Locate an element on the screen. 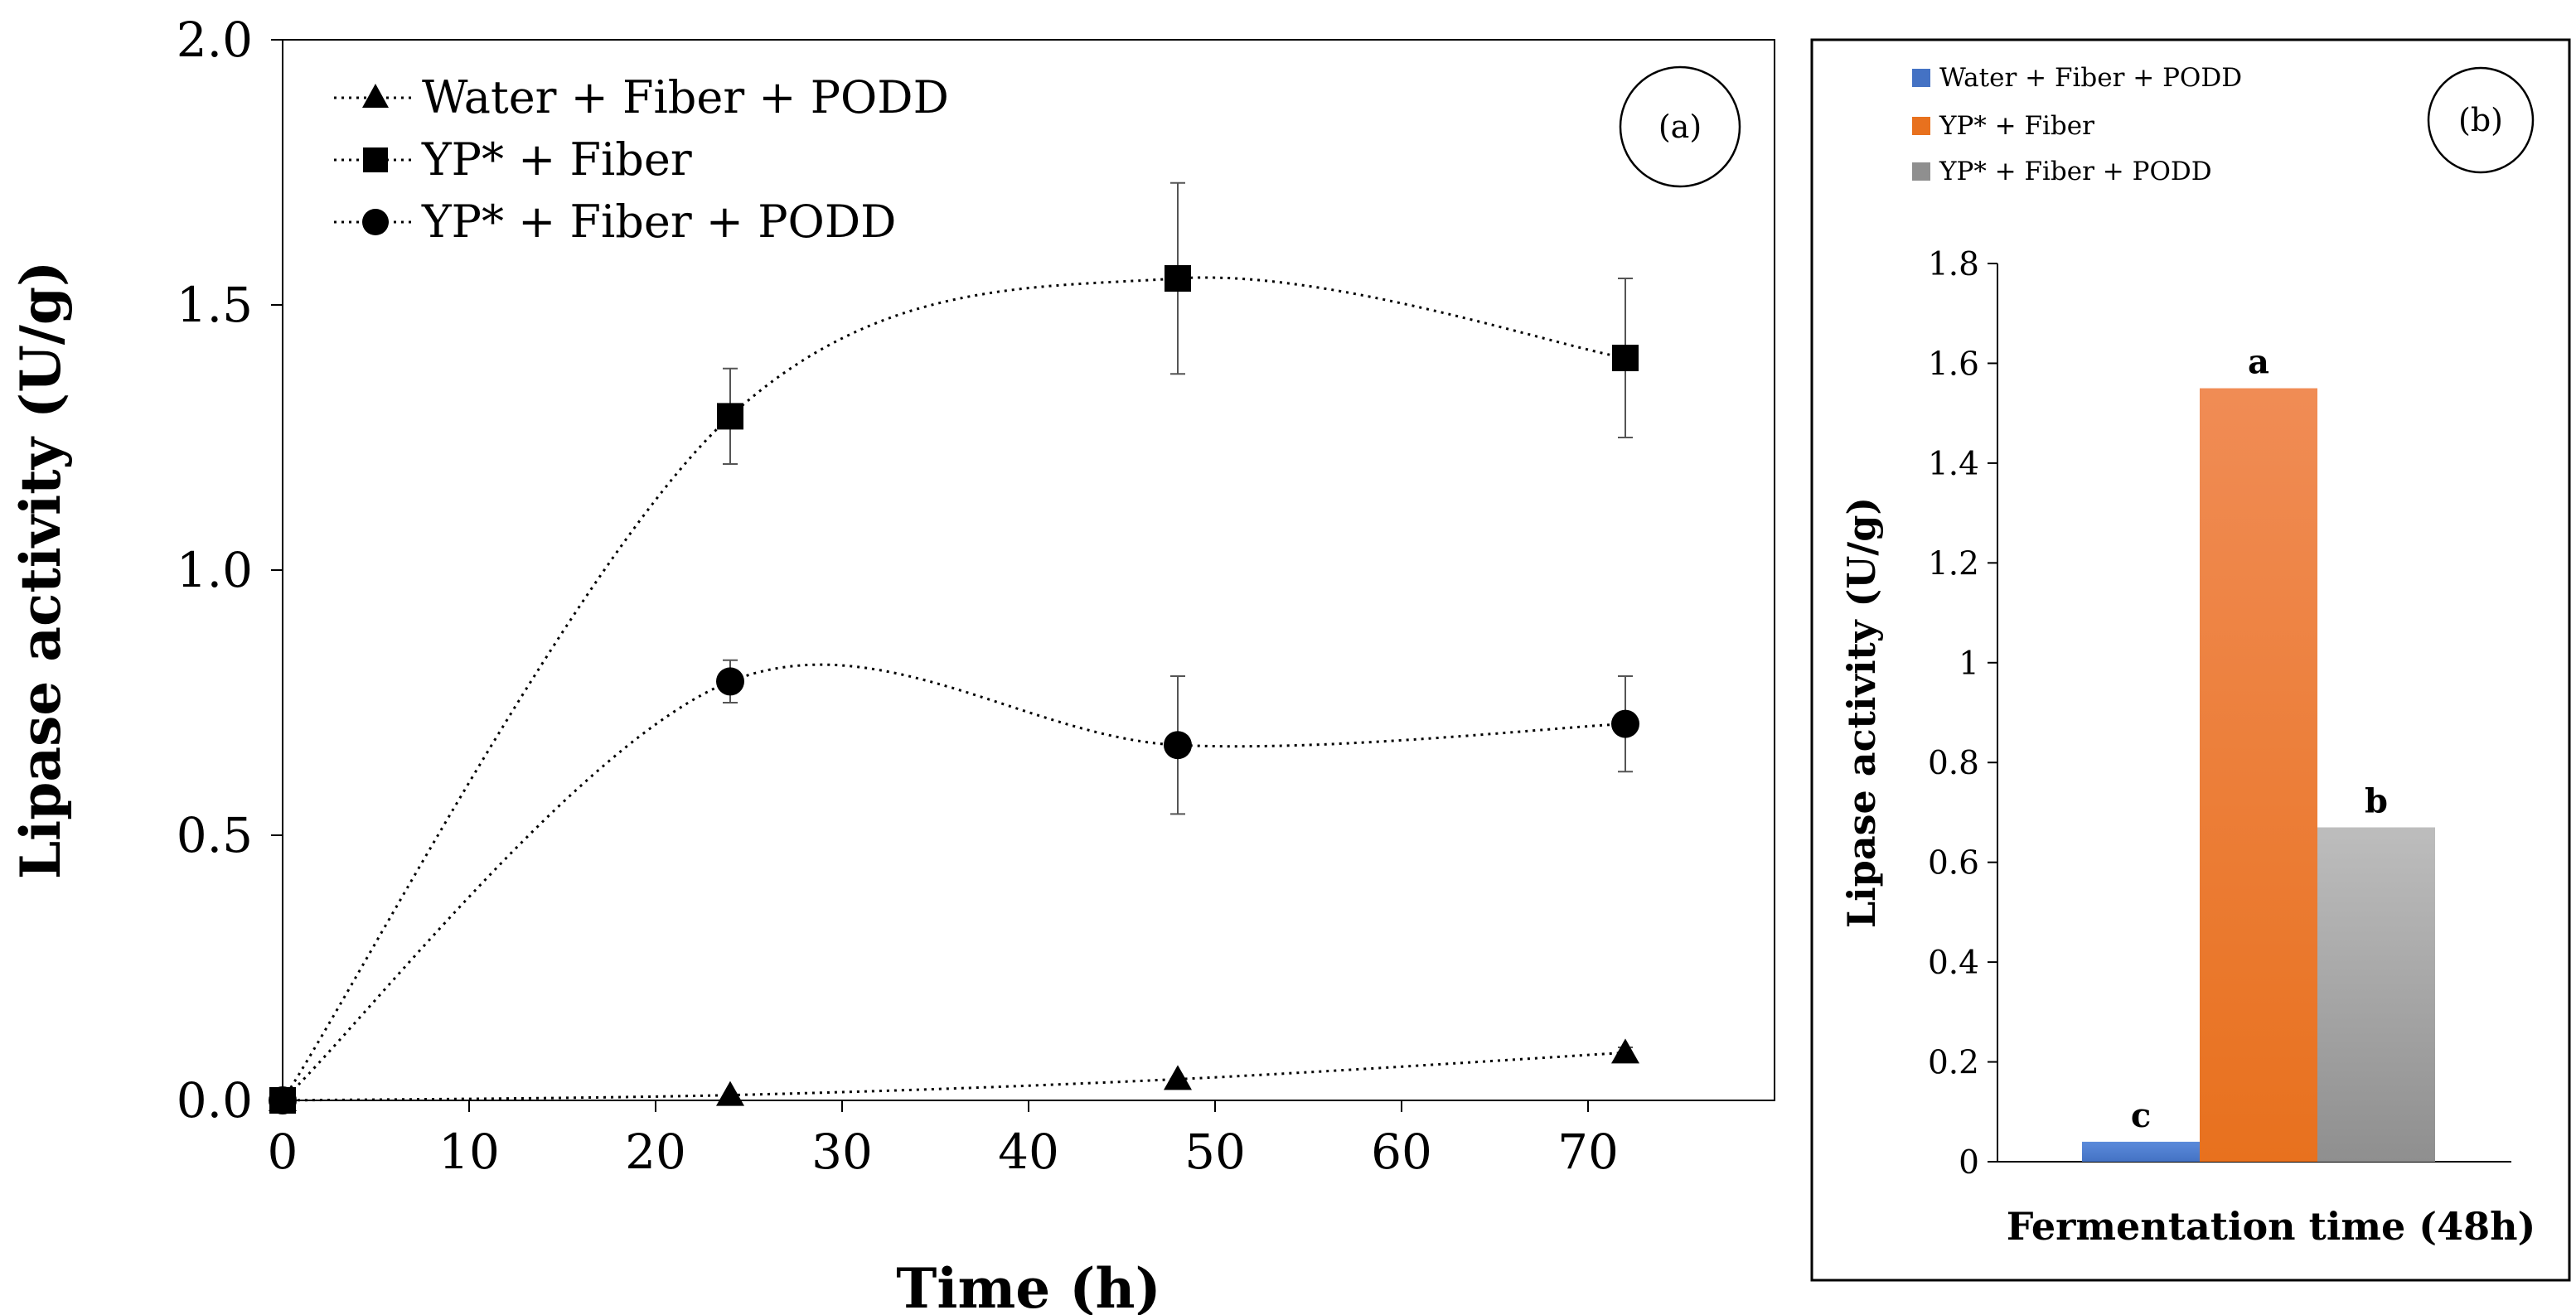  legend-b-entry-water-fiber-podd: Water + Fiber + PODD is located at coordinates (2077, 78).